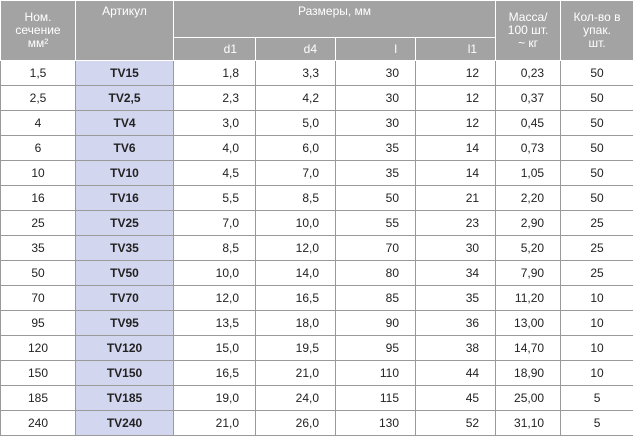 This screenshot has width=633, height=436. Describe the element at coordinates (215, 98) in the screenshot. I see `table-cell: 2,3` at that location.